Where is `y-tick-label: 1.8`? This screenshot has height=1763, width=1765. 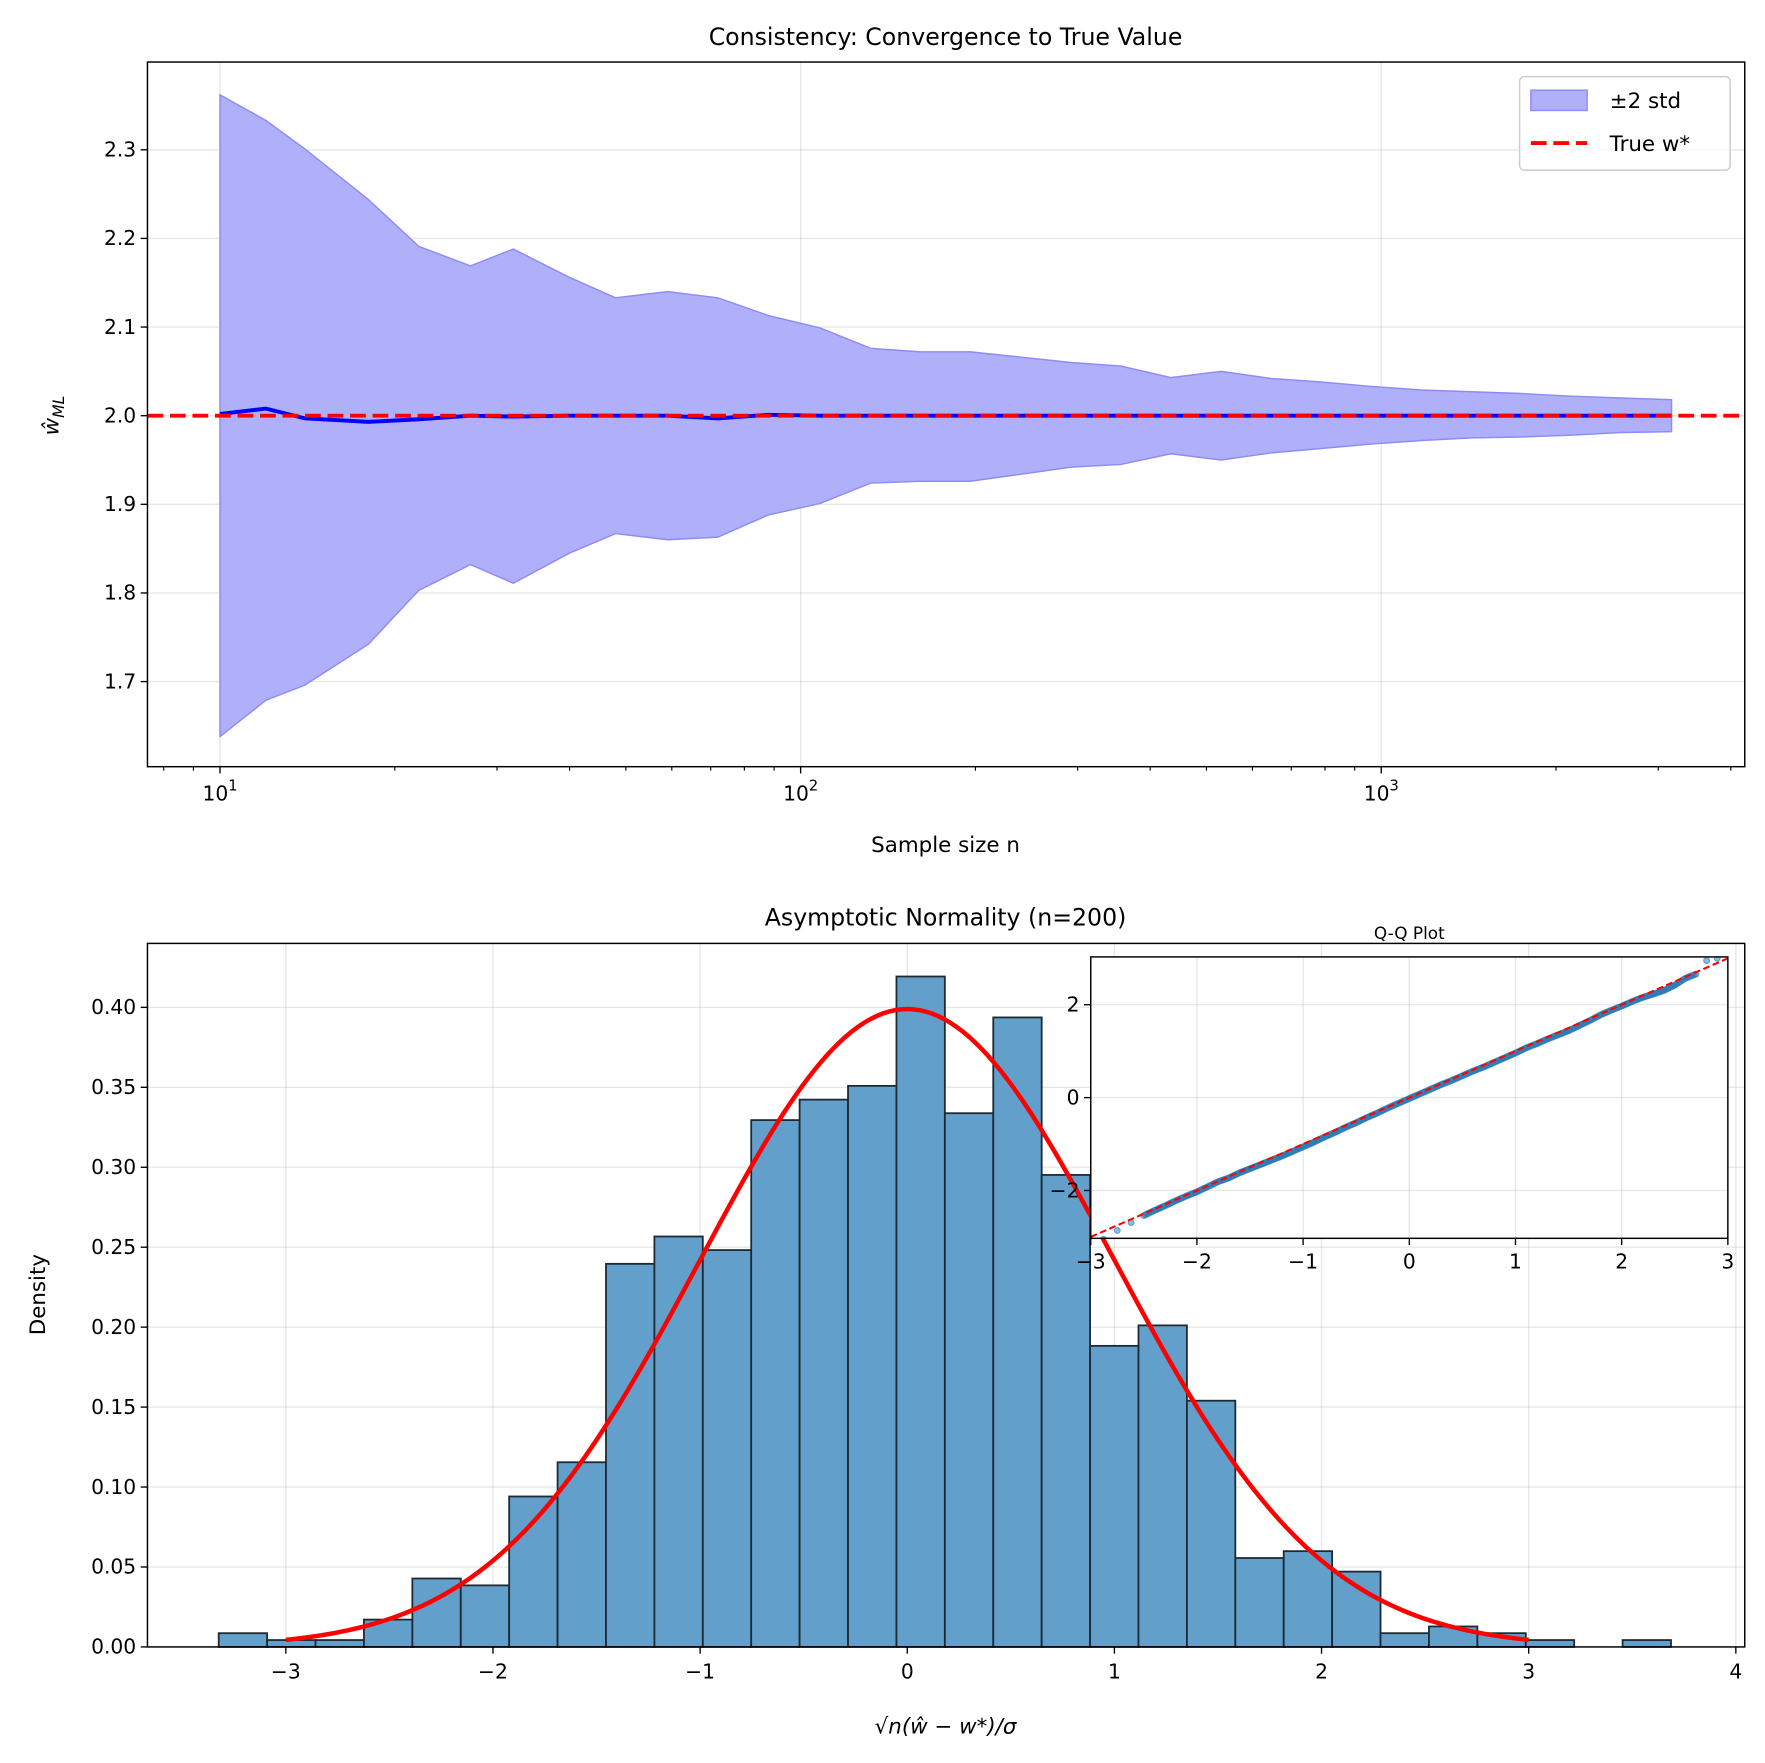 y-tick-label: 1.8 is located at coordinates (120, 593).